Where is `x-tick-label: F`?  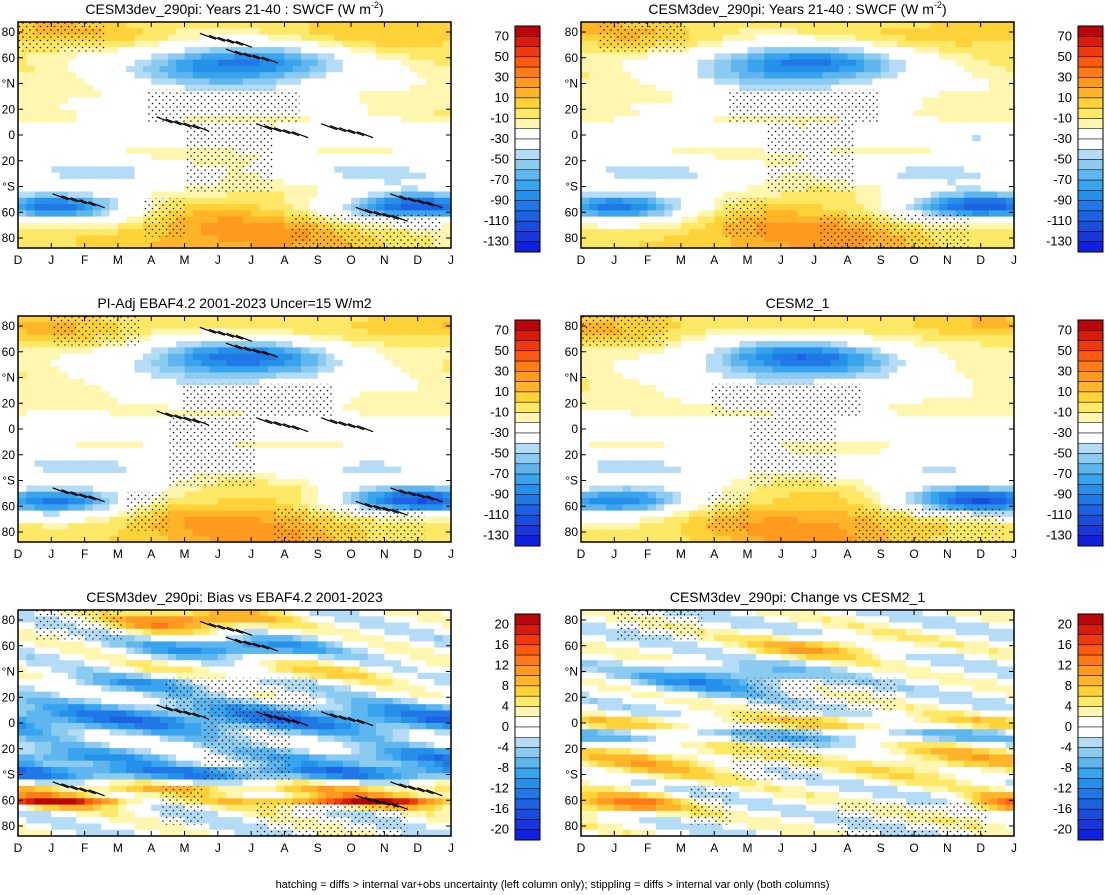
x-tick-label: F is located at coordinates (647, 260).